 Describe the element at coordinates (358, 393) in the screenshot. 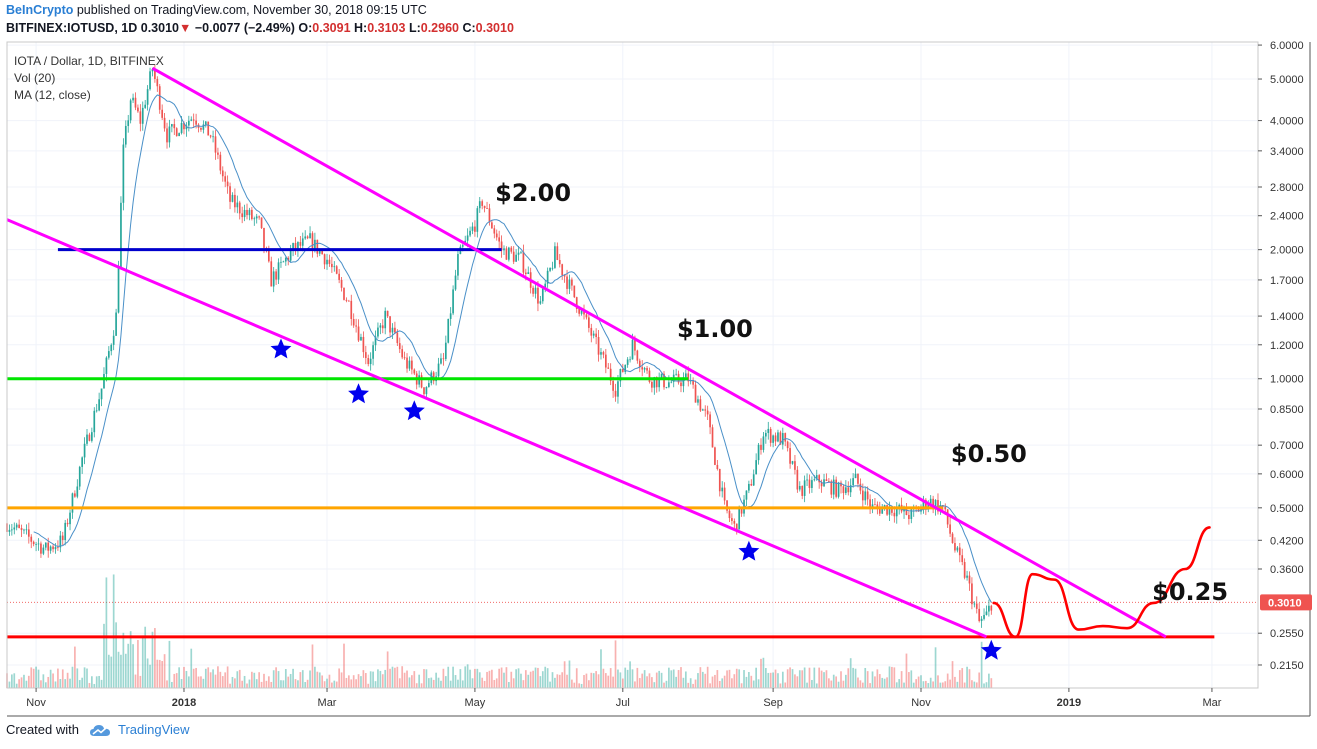

I see `star-icon` at that location.